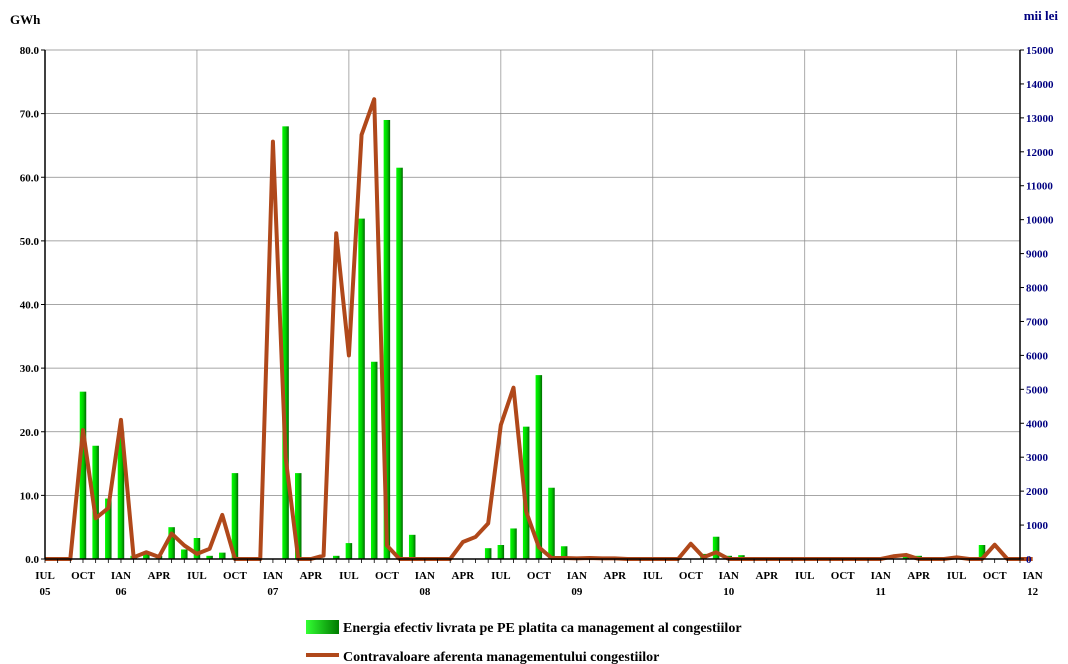 This screenshot has width=1068, height=664. Describe the element at coordinates (1037, 424) in the screenshot. I see `right-tick-label: 4000` at that location.